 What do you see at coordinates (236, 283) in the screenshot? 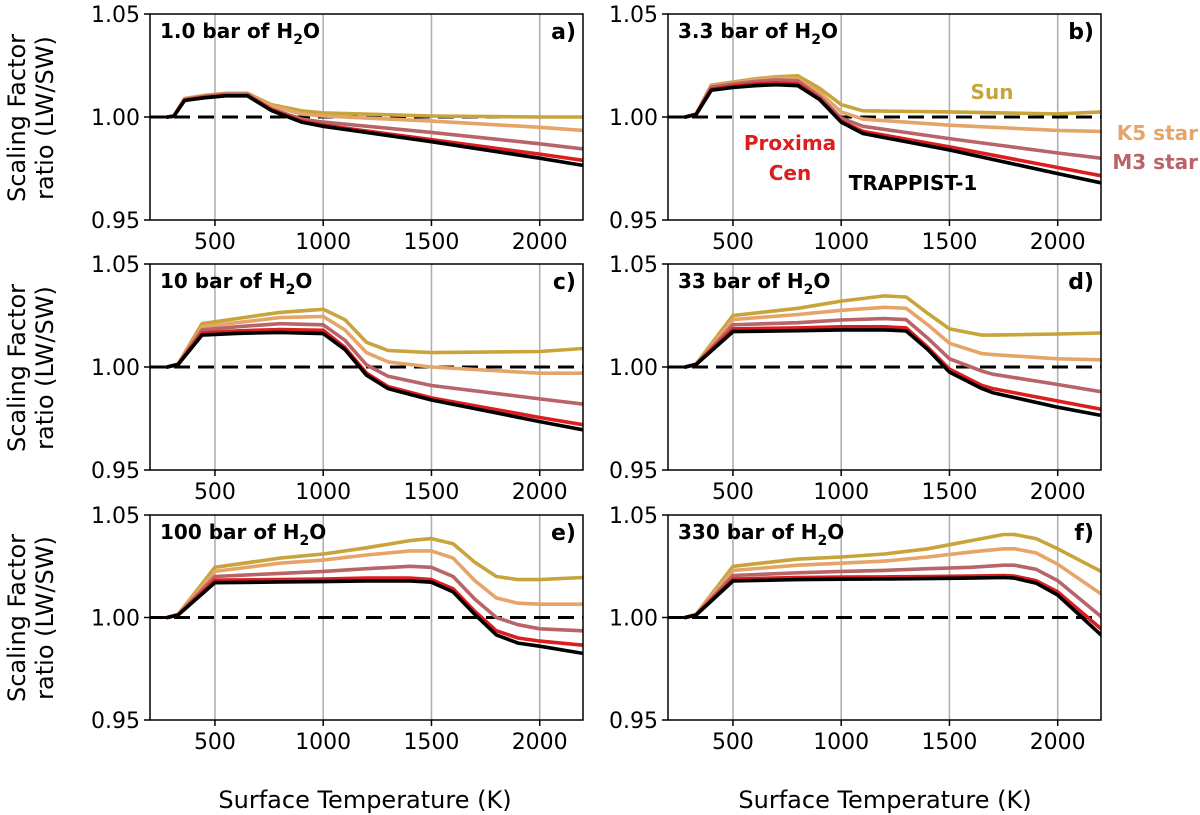
I see `panel-title: 10 bar of H2O` at bounding box center [236, 283].